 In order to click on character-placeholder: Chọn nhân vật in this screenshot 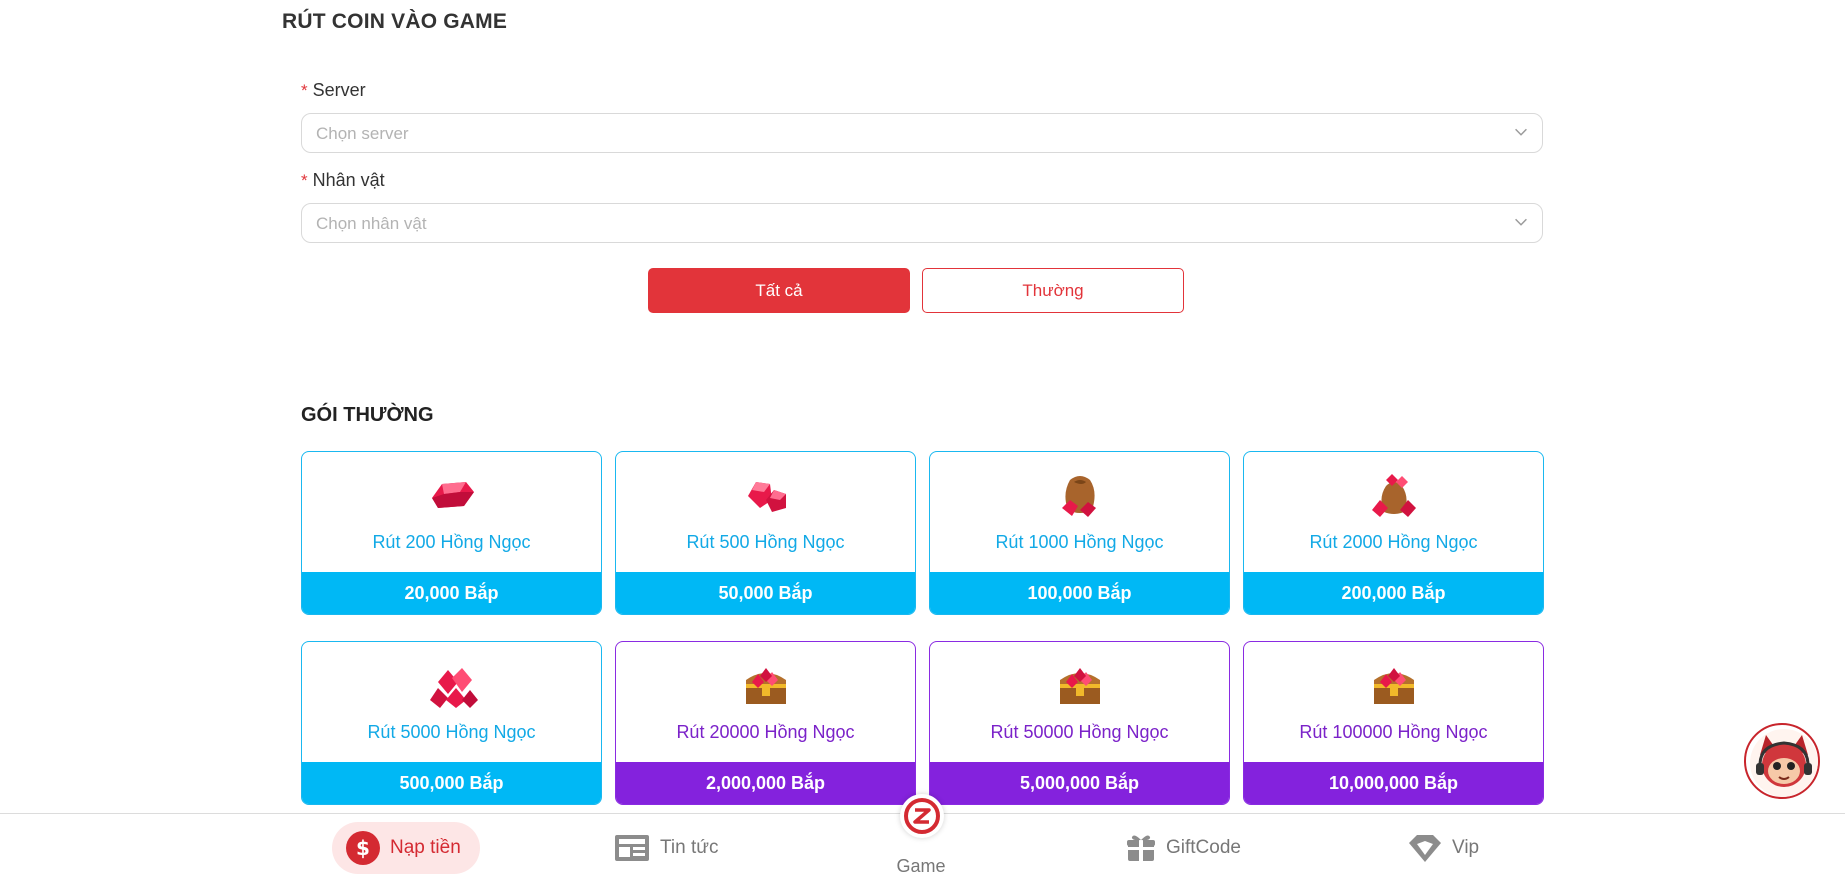, I will do `click(371, 223)`.